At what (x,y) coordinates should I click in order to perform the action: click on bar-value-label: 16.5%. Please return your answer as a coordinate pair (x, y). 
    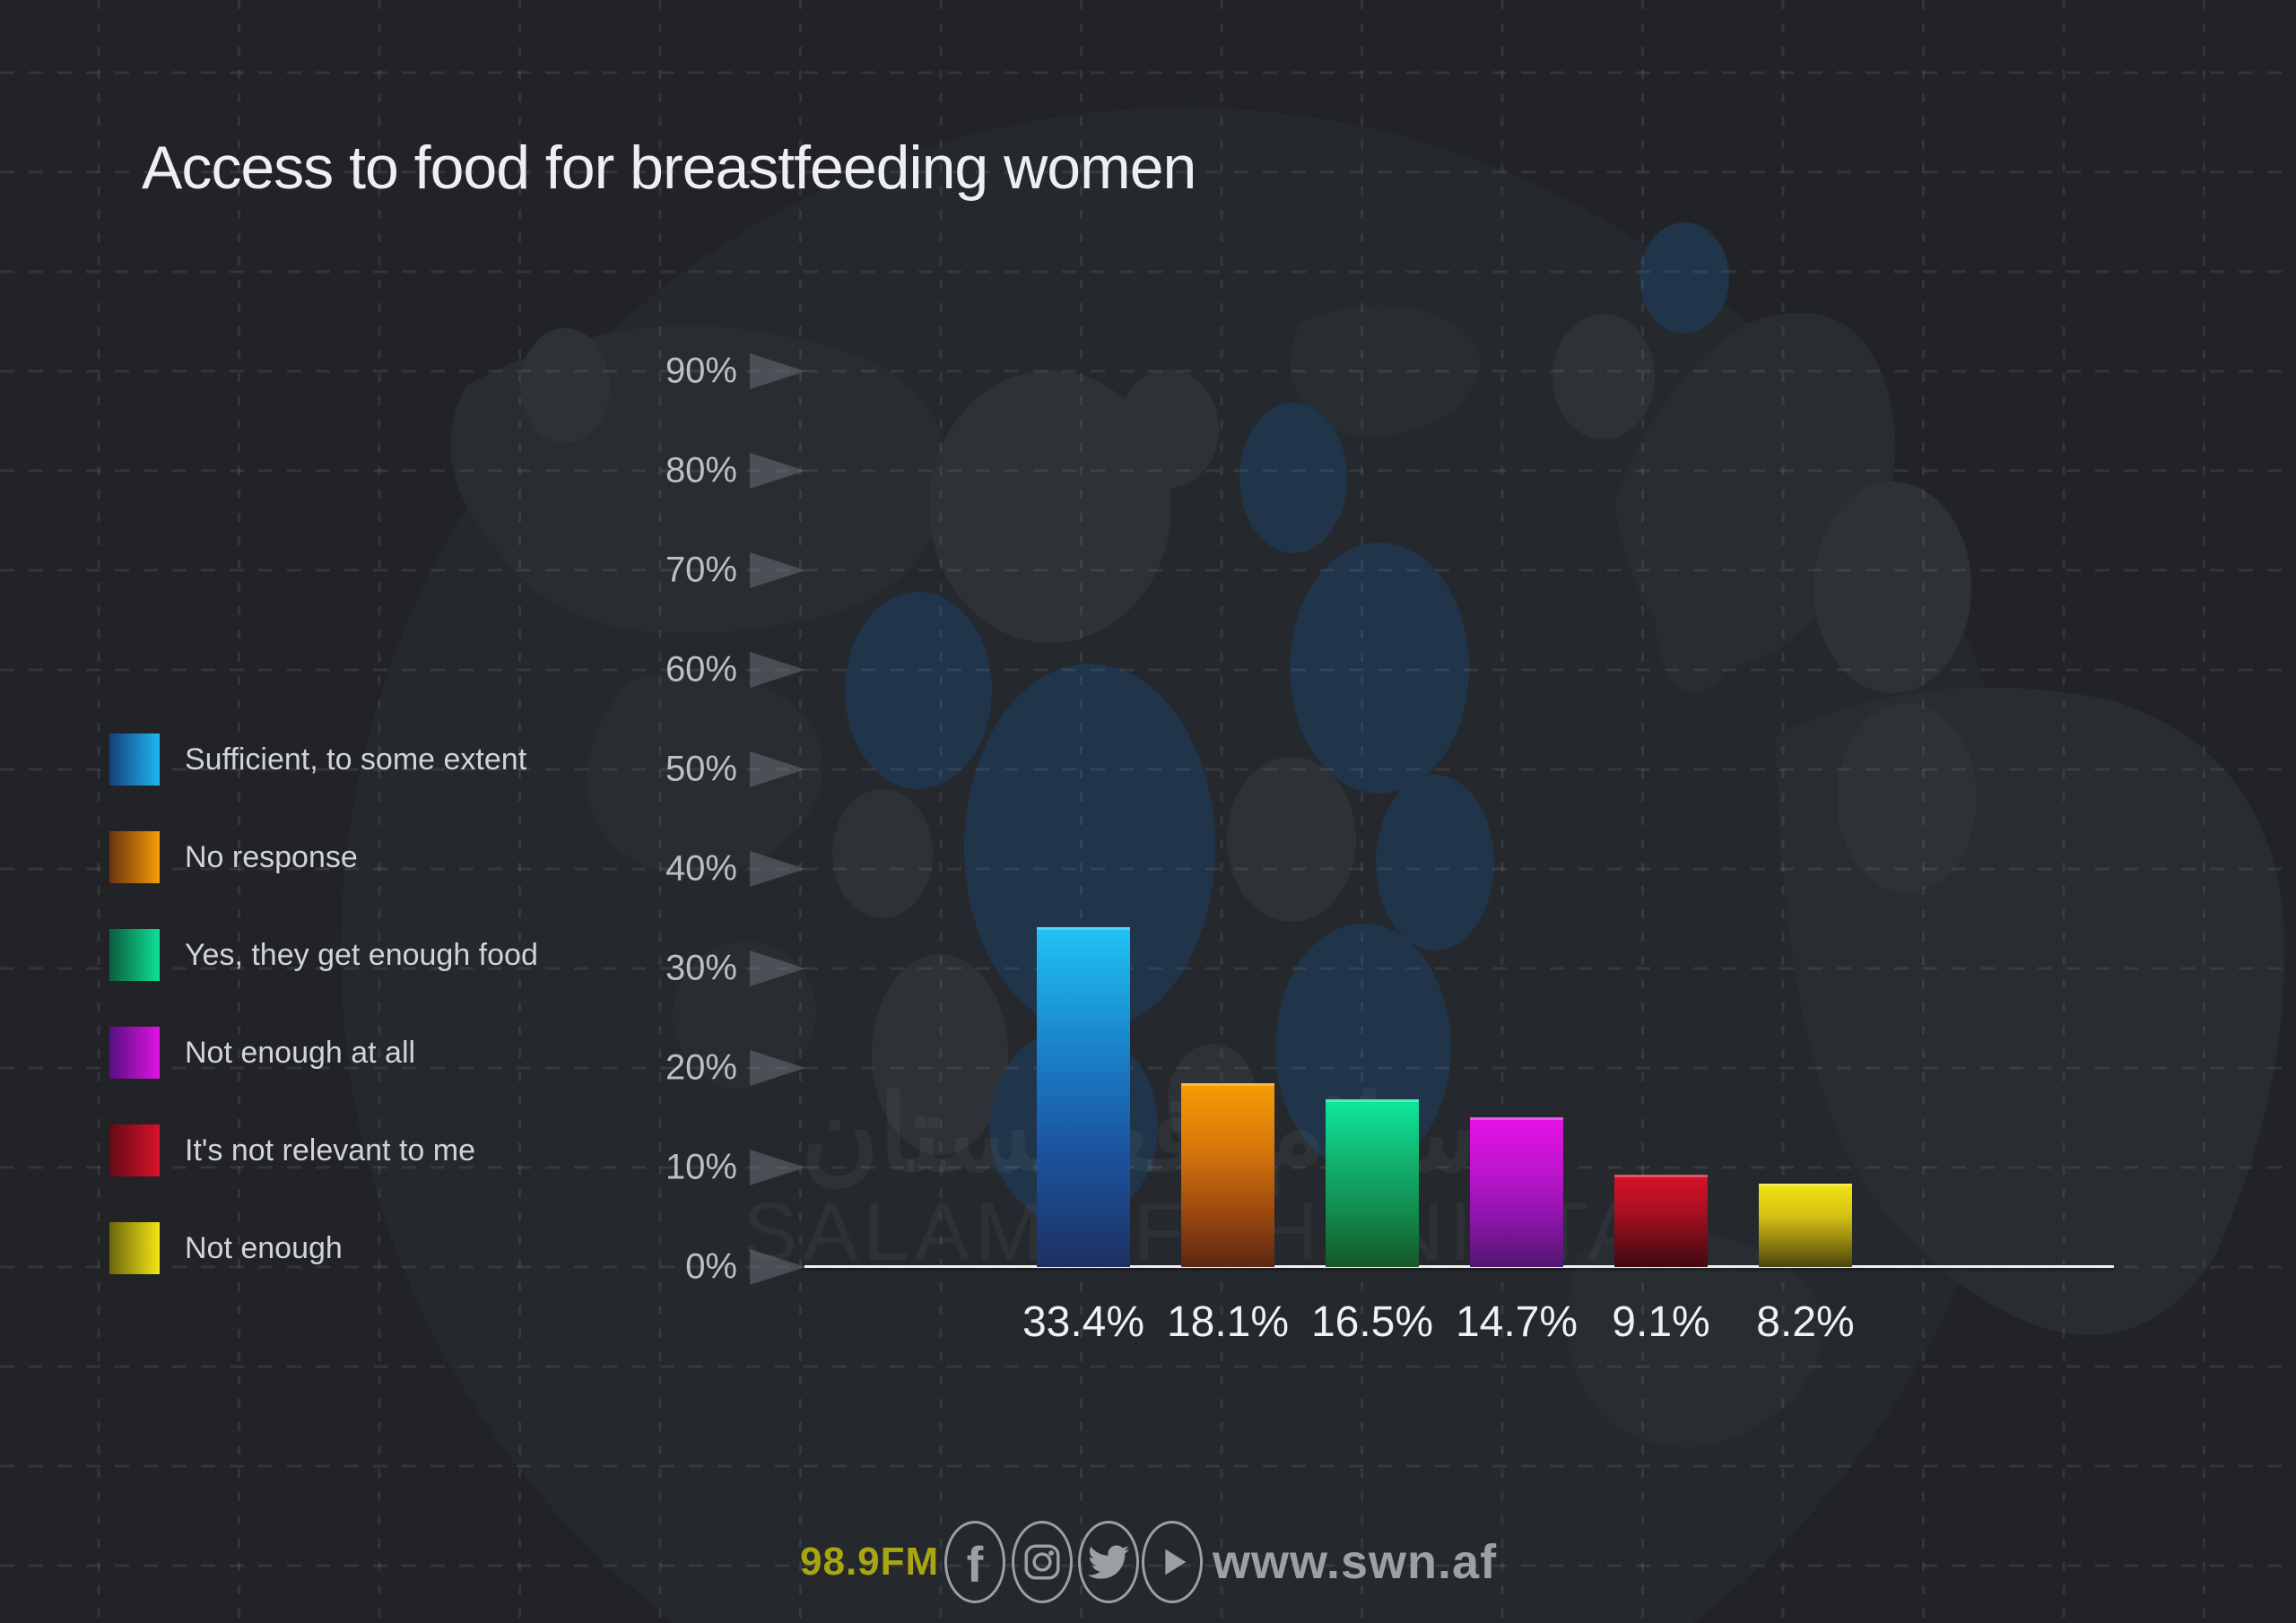
    Looking at the image, I should click on (1372, 1322).